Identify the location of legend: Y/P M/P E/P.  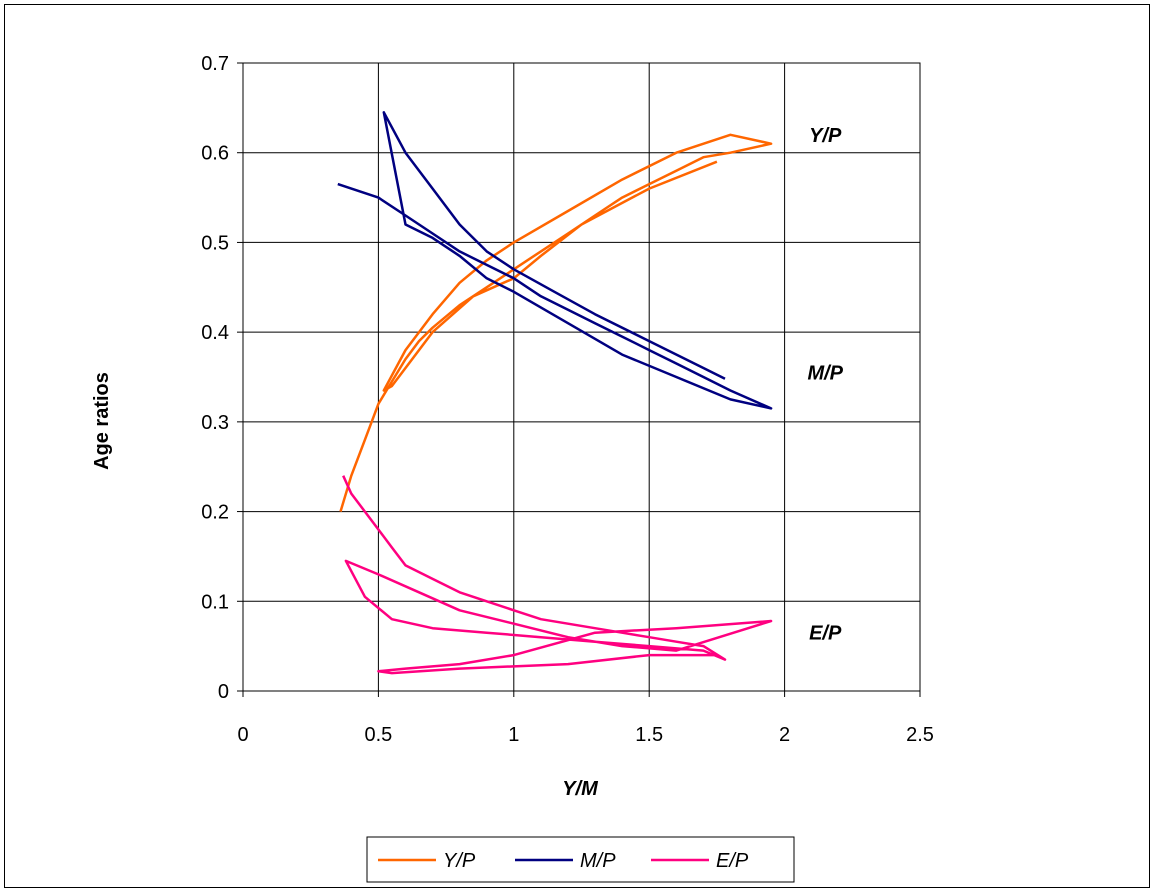
(580, 859).